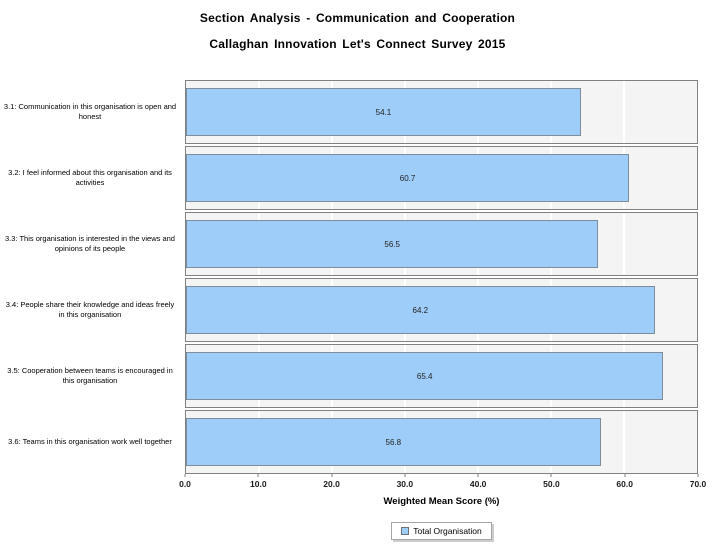 Image resolution: width=715 pixels, height=544 pixels. I want to click on bar-row: 60.7, so click(441, 178).